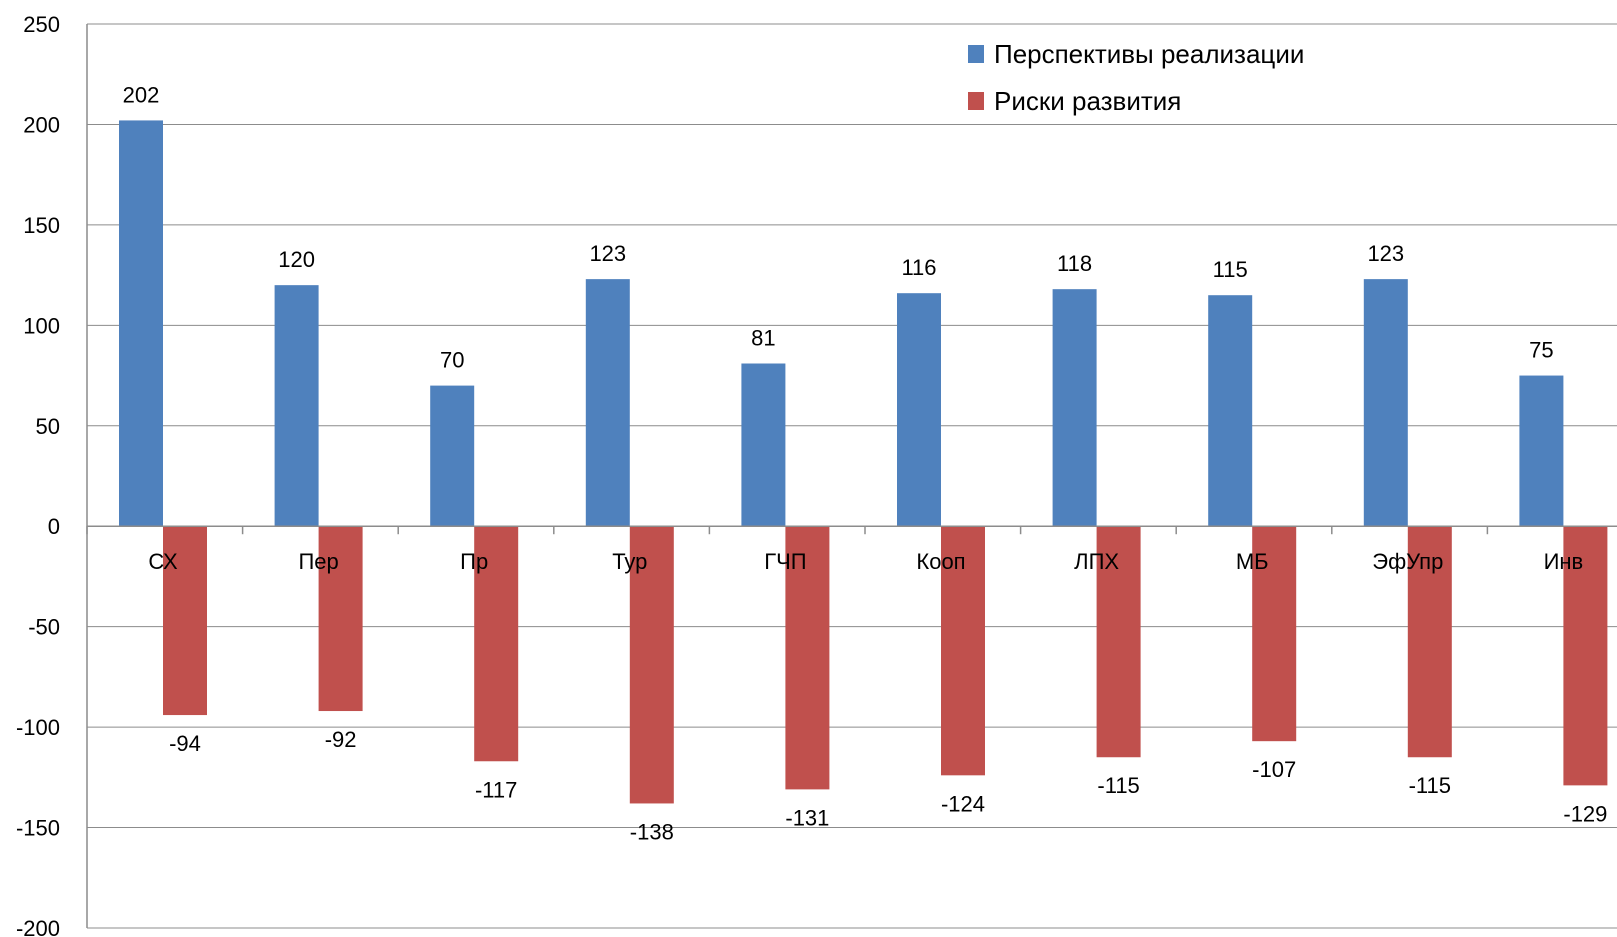 The width and height of the screenshot is (1617, 937). What do you see at coordinates (1230, 269) in the screenshot?
I see `data-label: 115` at bounding box center [1230, 269].